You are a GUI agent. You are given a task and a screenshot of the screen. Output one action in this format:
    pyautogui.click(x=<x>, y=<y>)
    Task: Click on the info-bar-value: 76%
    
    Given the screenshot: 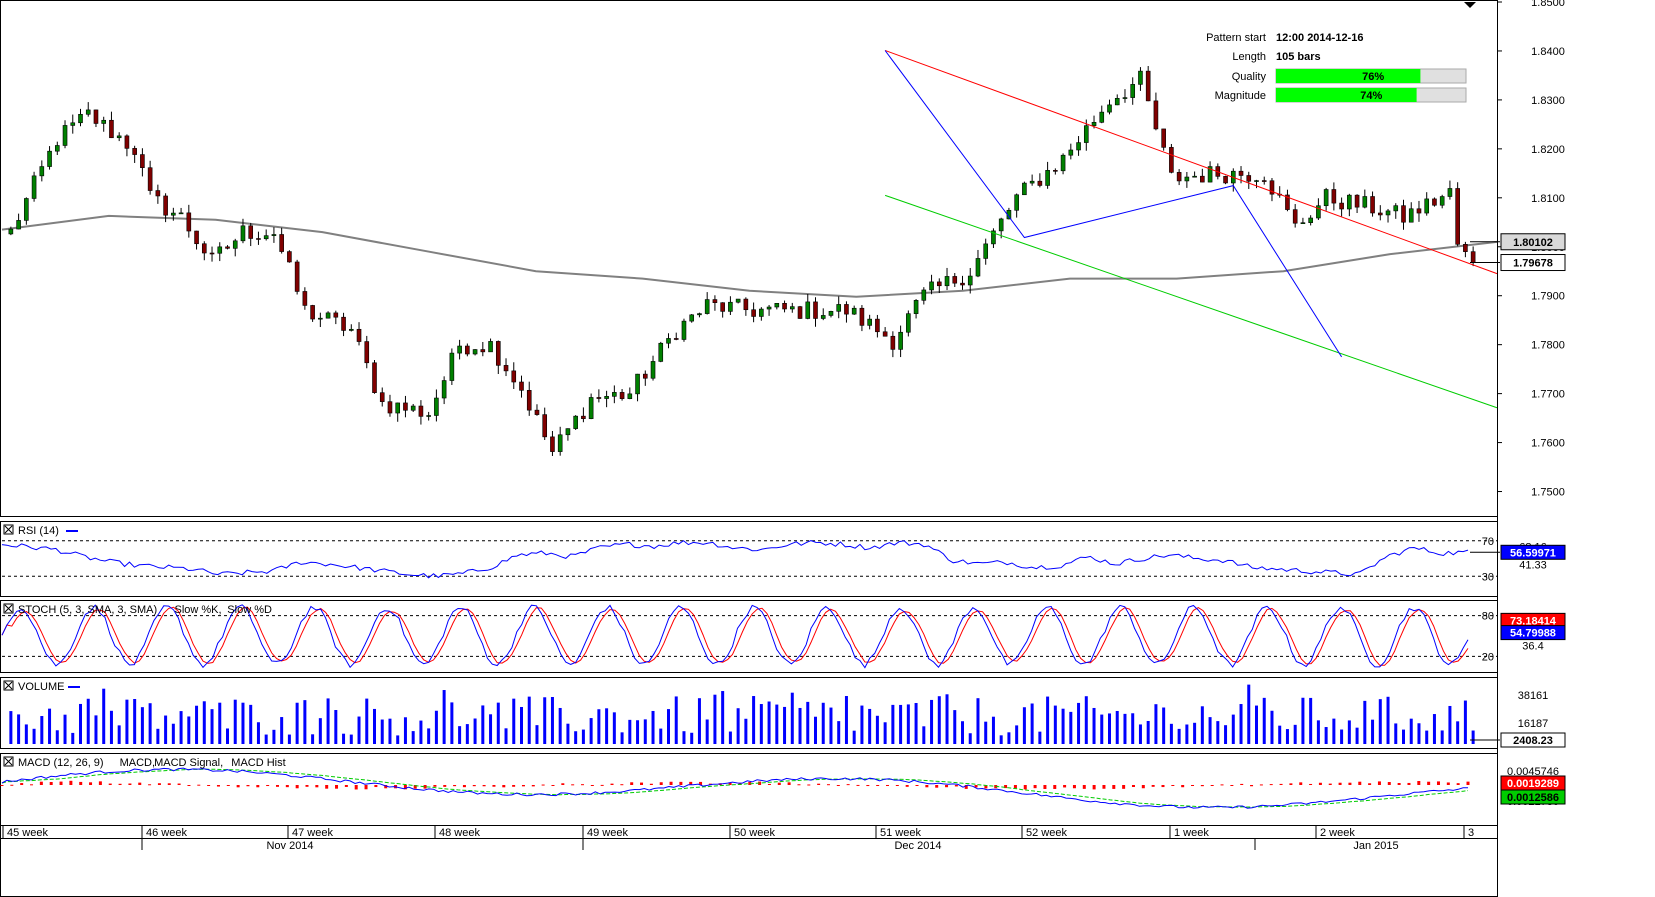 What is the action you would take?
    pyautogui.click(x=1373, y=77)
    